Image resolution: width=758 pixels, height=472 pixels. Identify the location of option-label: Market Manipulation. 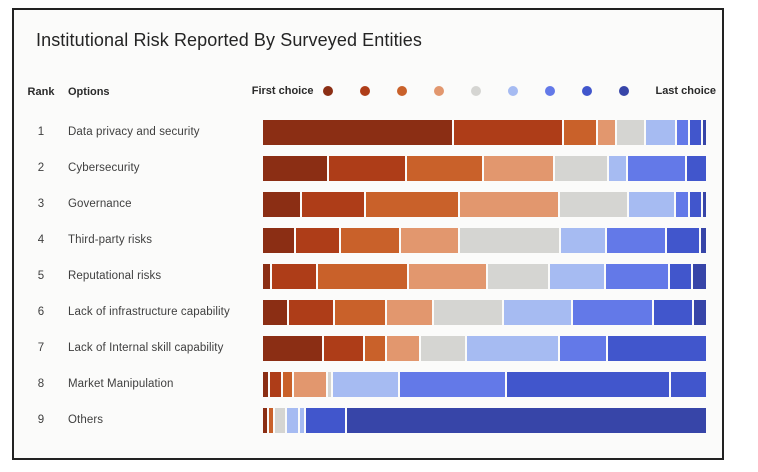
(121, 384).